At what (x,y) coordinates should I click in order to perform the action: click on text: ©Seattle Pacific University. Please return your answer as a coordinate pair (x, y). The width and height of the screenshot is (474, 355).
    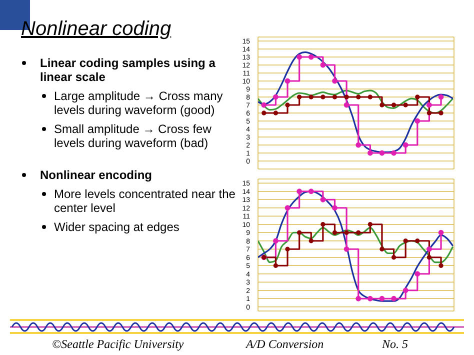
    Looking at the image, I should click on (118, 344).